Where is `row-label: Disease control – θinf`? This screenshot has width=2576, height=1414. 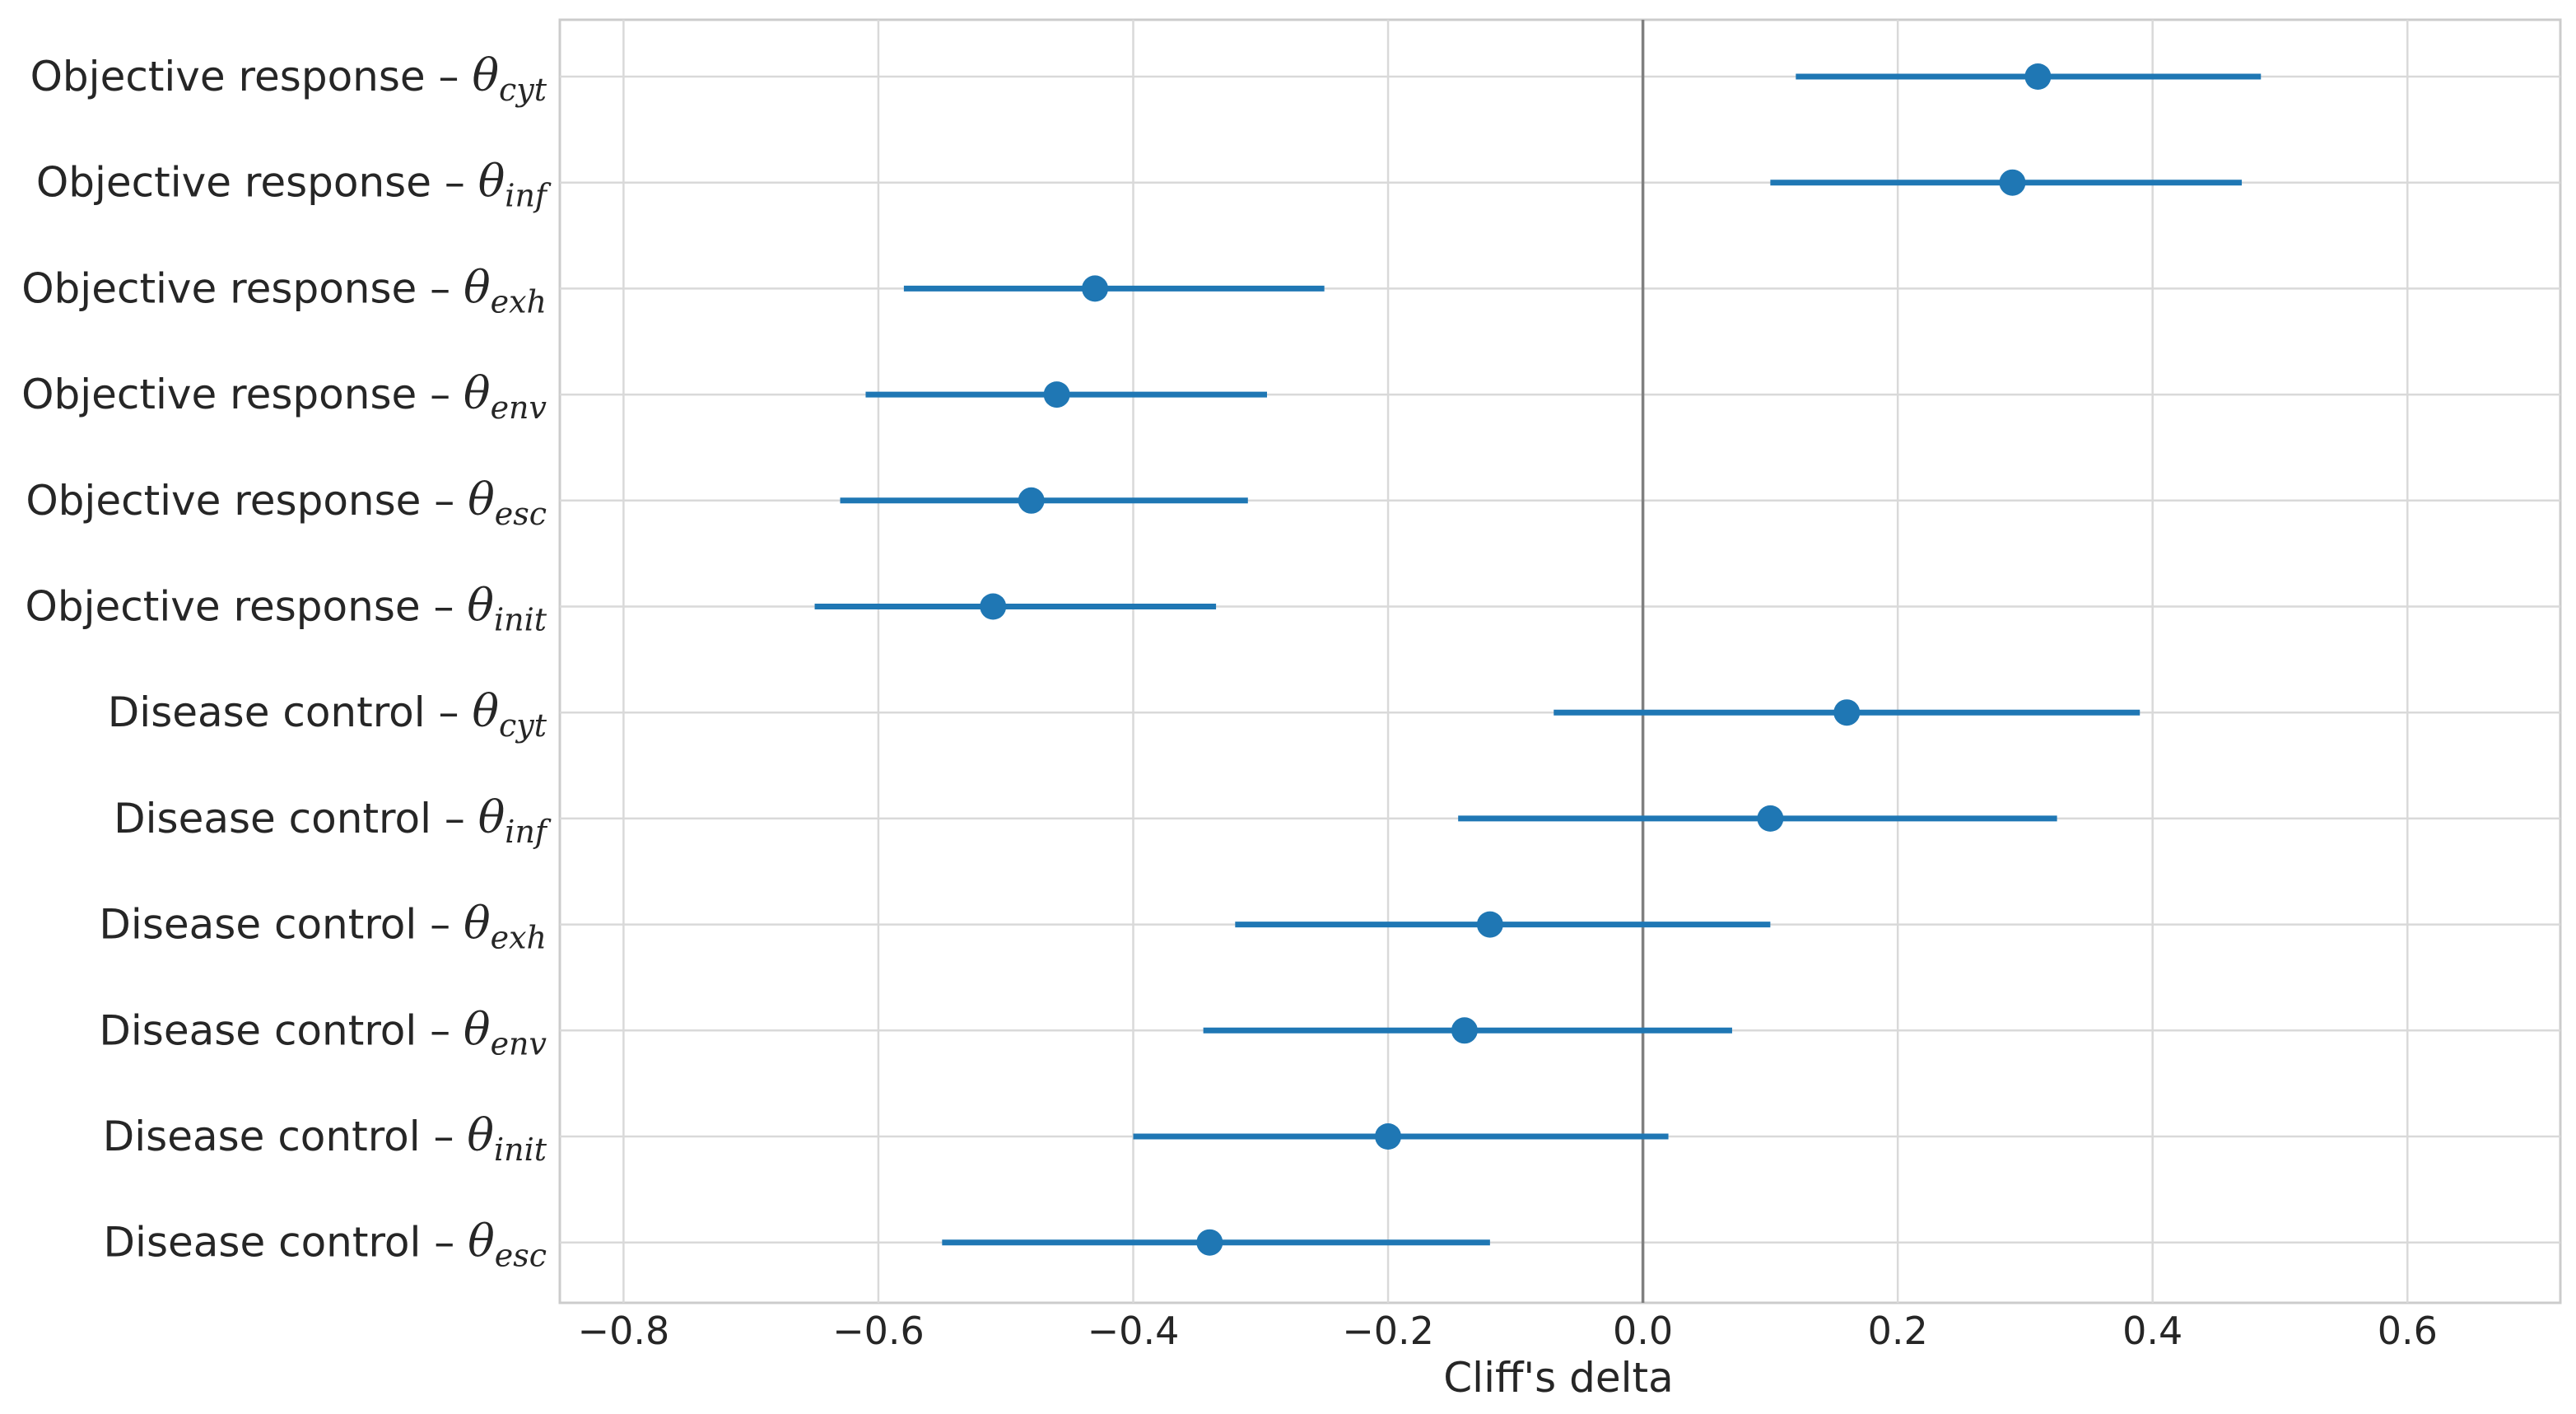 row-label: Disease control – θinf is located at coordinates (333, 820).